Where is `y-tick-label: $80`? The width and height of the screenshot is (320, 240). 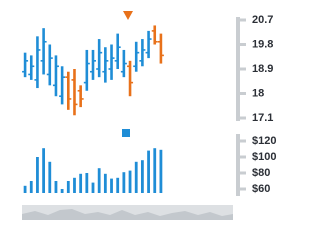 y-tick-label: $80 is located at coordinates (261, 173).